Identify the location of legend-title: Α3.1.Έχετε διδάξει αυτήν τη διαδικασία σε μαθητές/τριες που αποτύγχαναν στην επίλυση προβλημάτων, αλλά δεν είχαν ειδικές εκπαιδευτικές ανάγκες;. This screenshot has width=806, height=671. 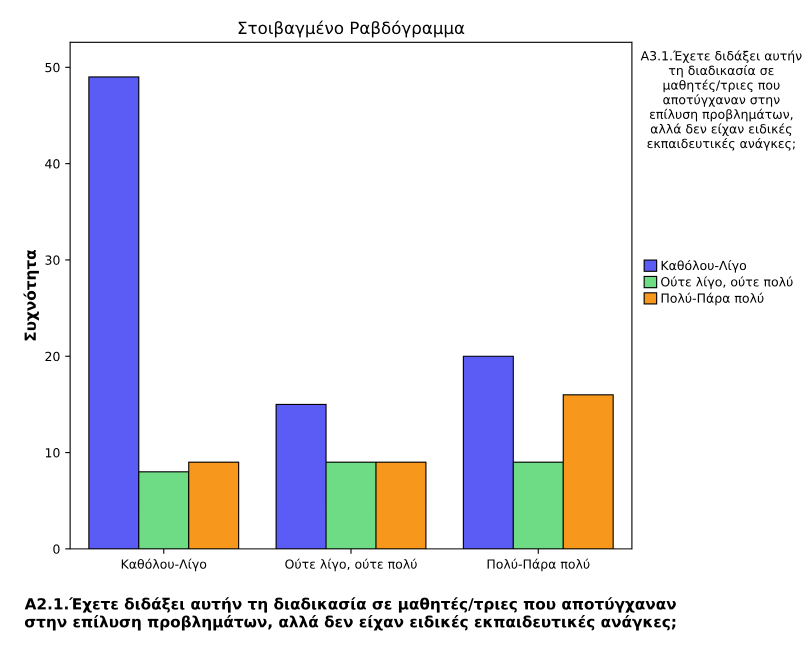
(721, 100).